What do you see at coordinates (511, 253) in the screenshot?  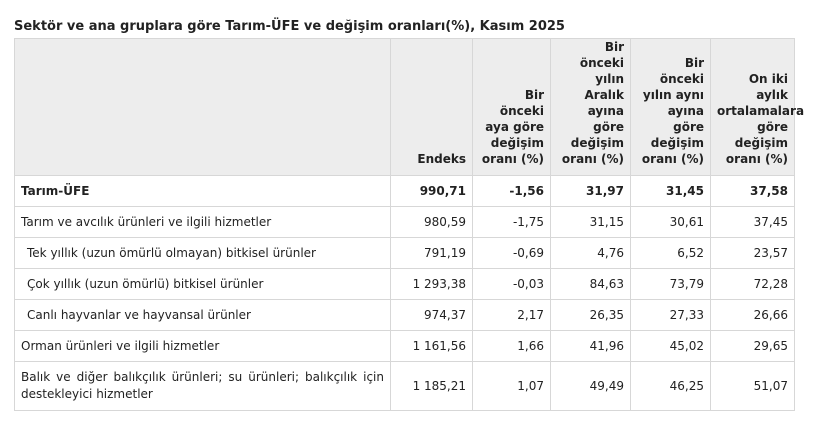 I see `cell-monthly: -0,69` at bounding box center [511, 253].